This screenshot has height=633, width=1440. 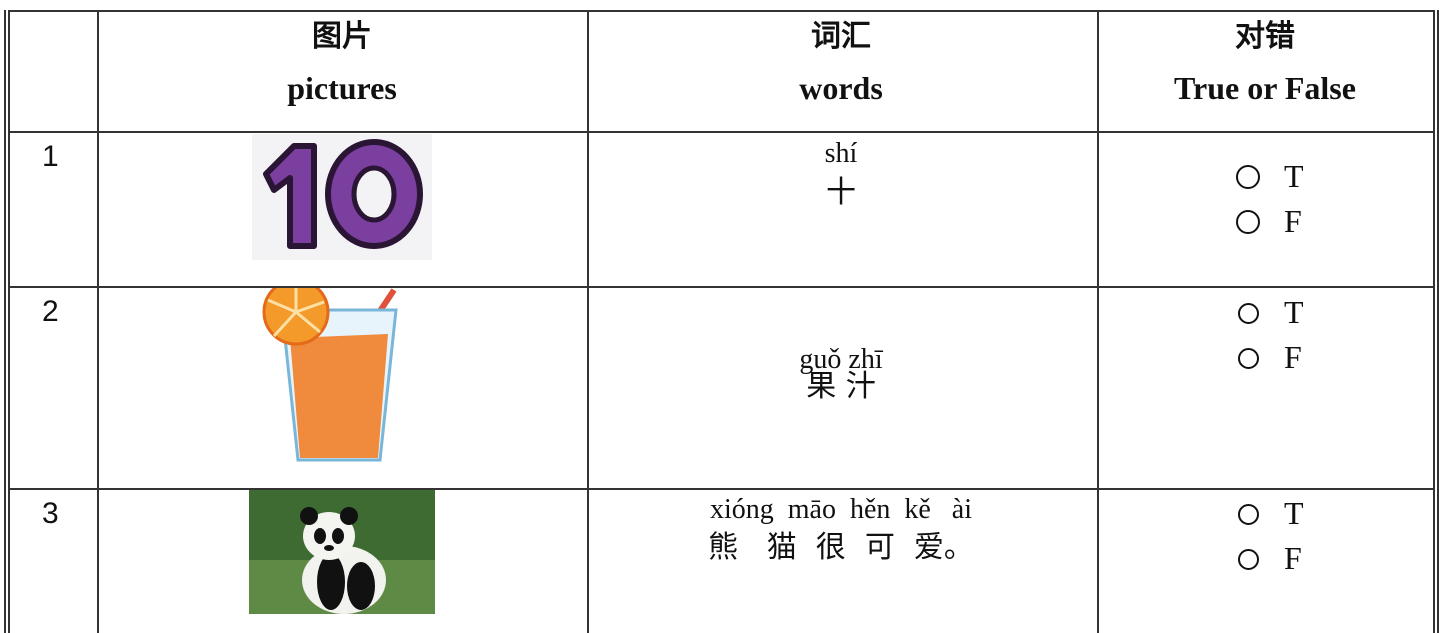 I want to click on row-number: 1, so click(x=50, y=156).